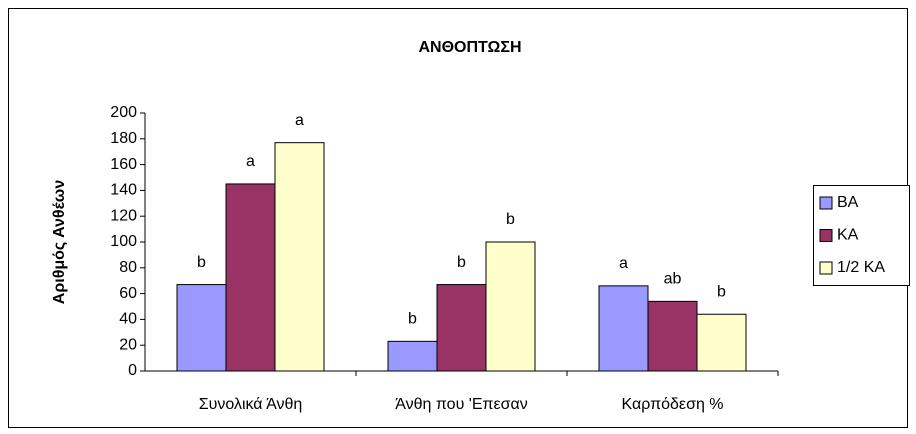 The height and width of the screenshot is (434, 916). I want to click on y-tick-label: 20, so click(128, 344).